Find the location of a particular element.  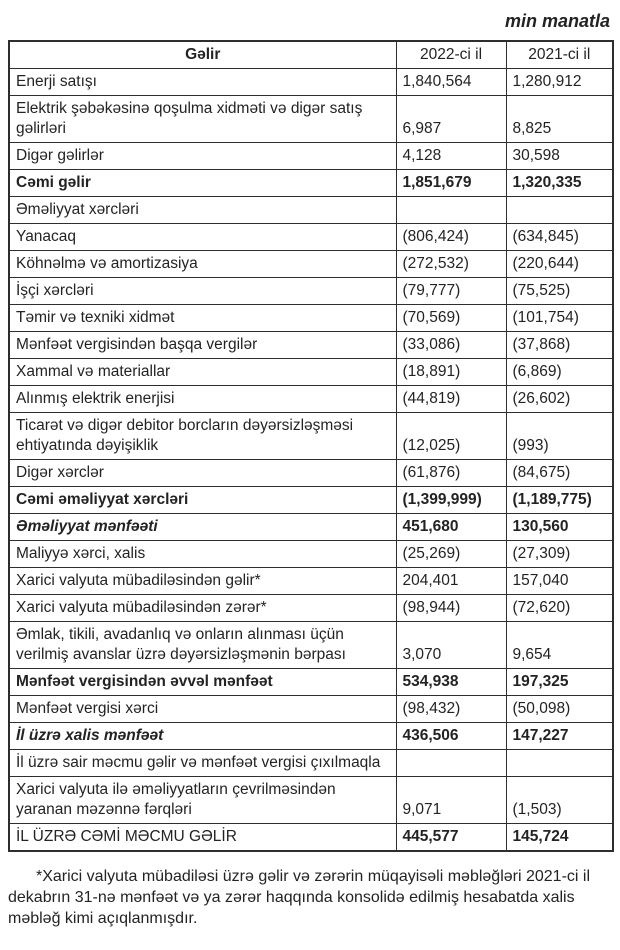

table-row: İşçi xərcləri (79,777) (75,525) is located at coordinates (311, 291).